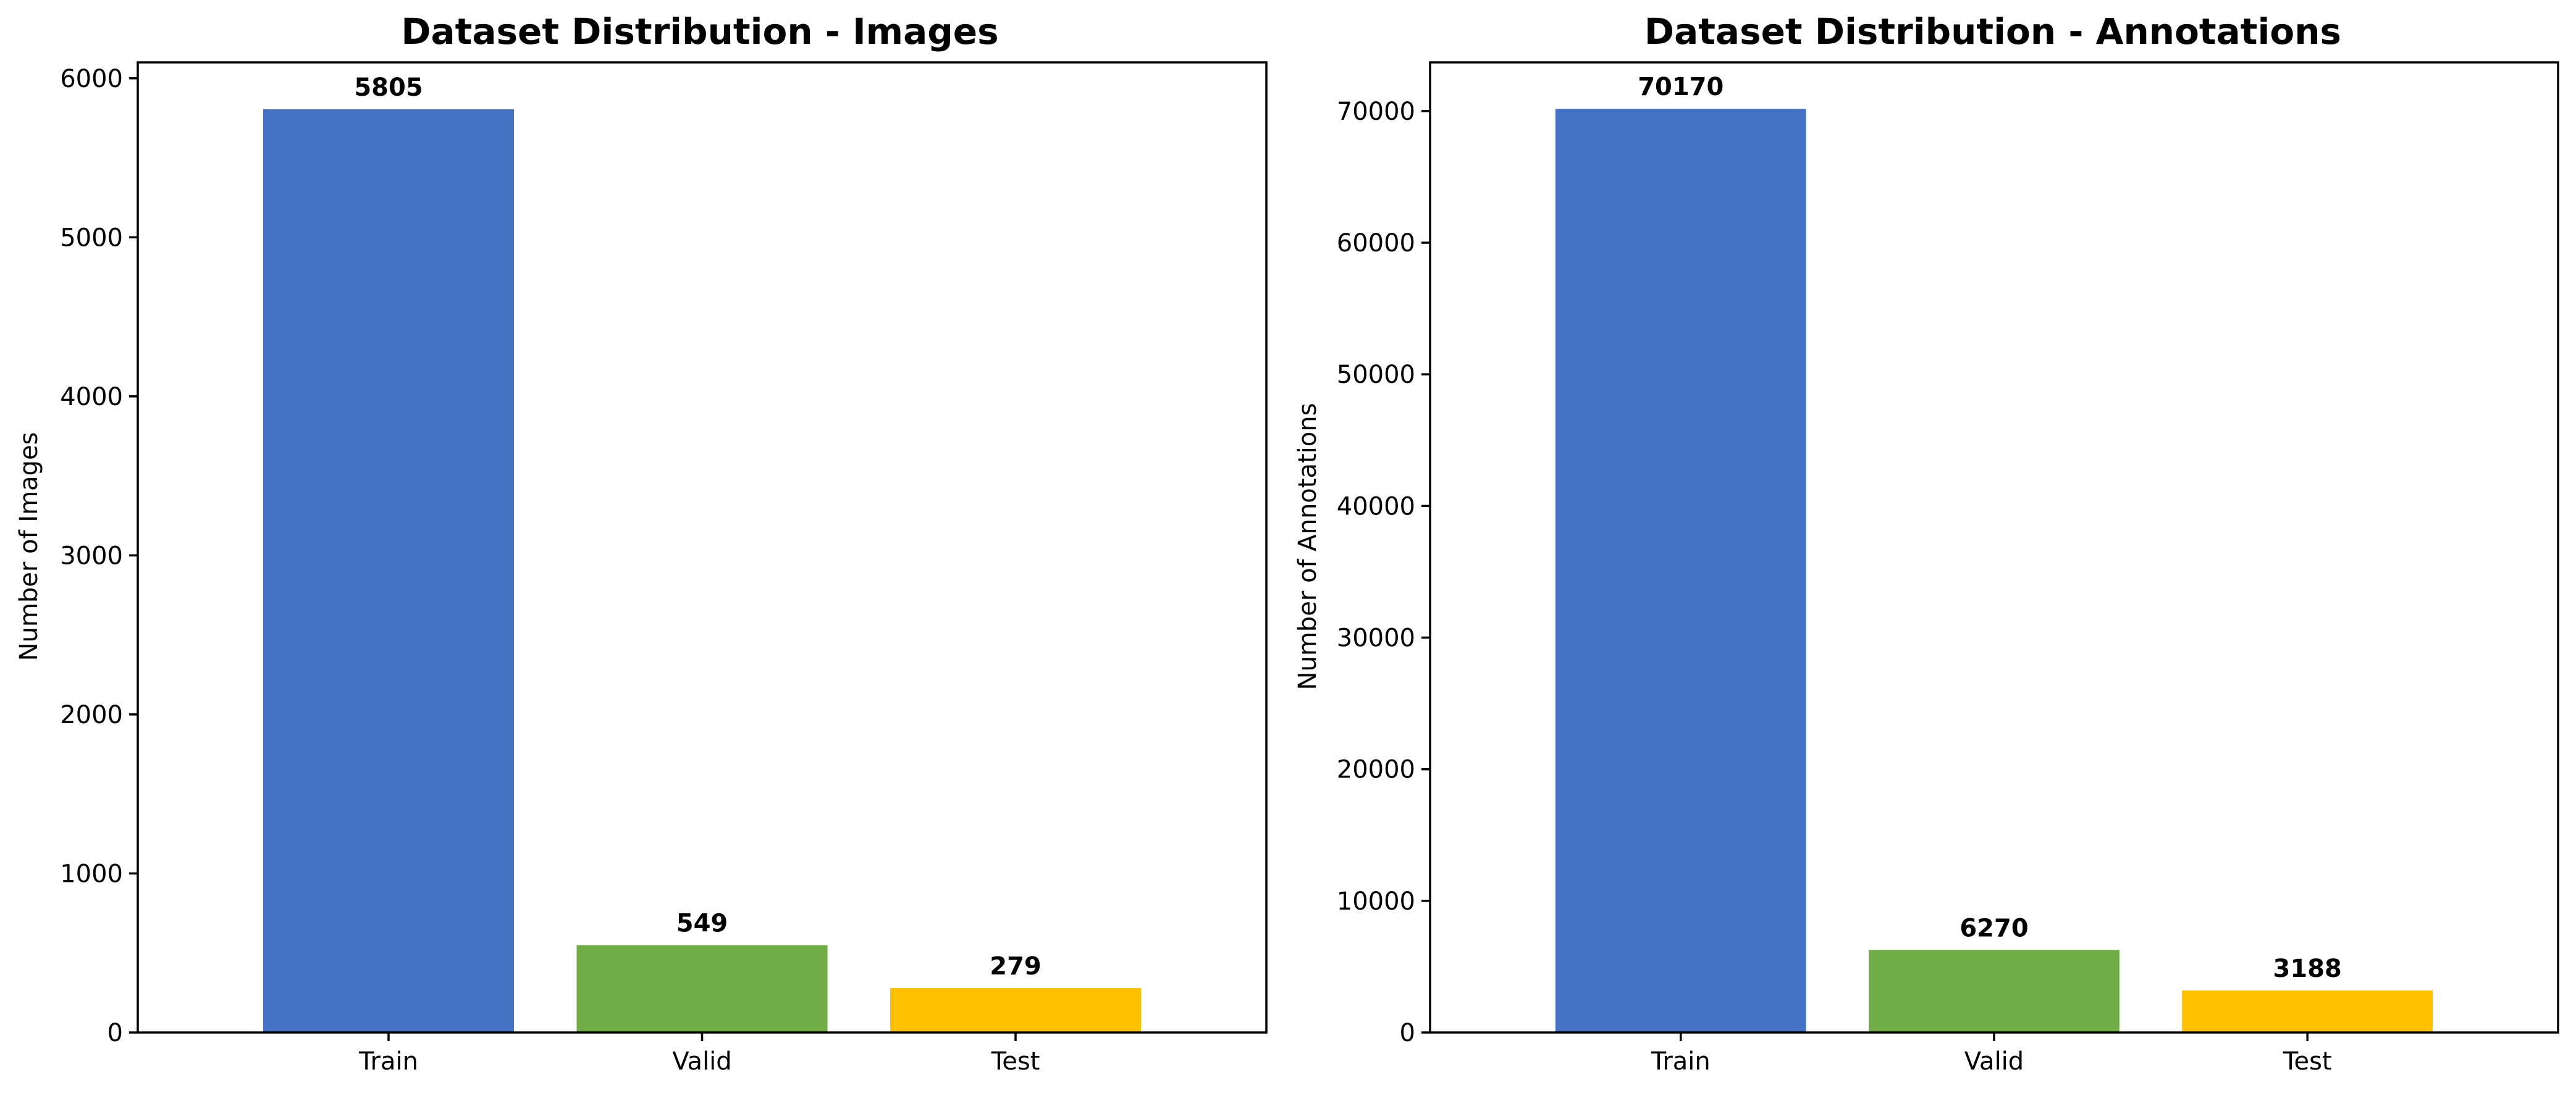 The height and width of the screenshot is (1093, 2576). What do you see at coordinates (2307, 969) in the screenshot?
I see `bar-value-label: 3188` at bounding box center [2307, 969].